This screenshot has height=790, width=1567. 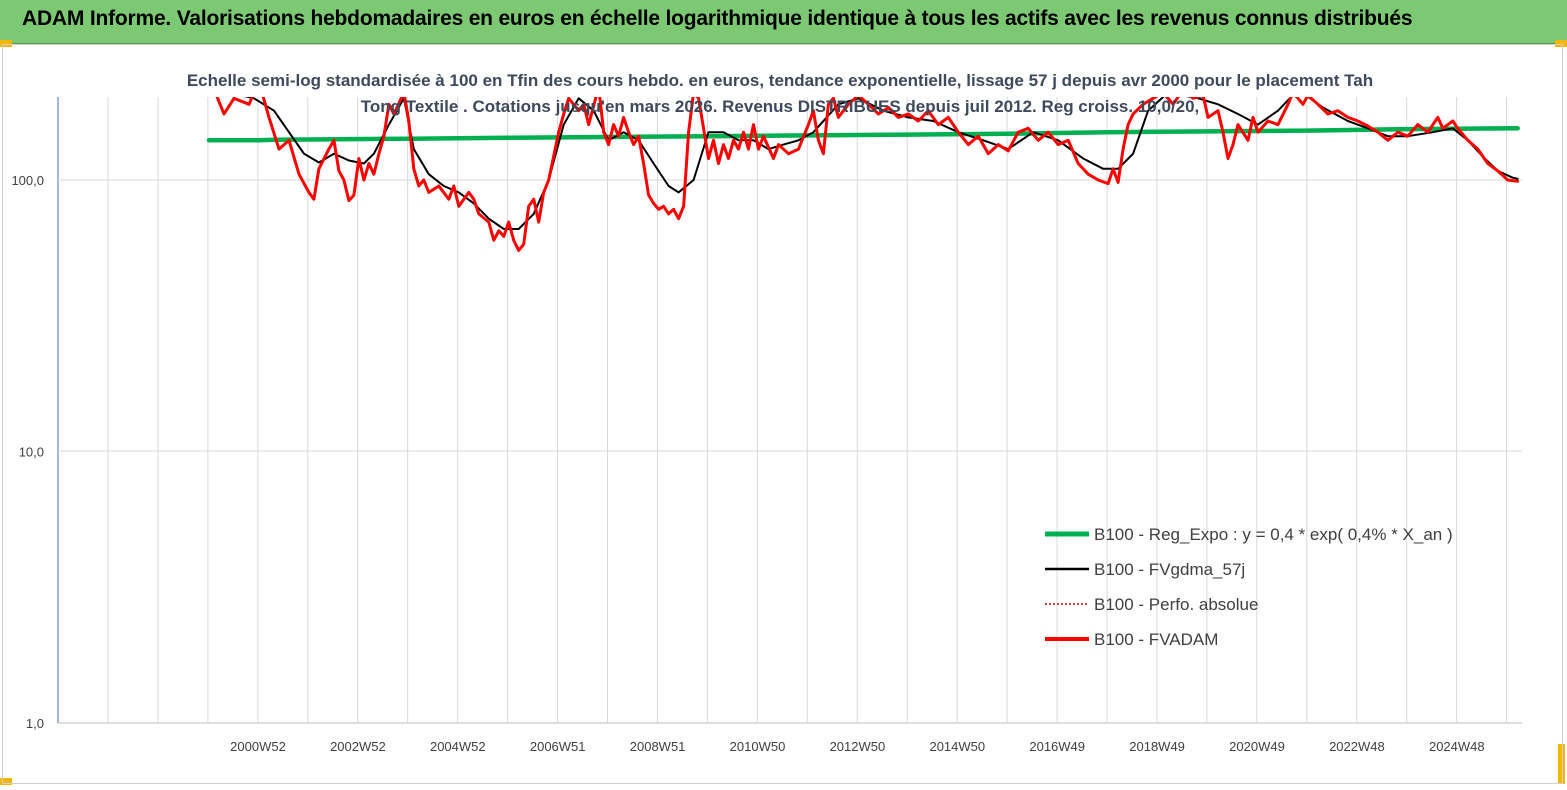 What do you see at coordinates (1169, 569) in the screenshot?
I see `legend-label-1: B100 - FVgdma_57j` at bounding box center [1169, 569].